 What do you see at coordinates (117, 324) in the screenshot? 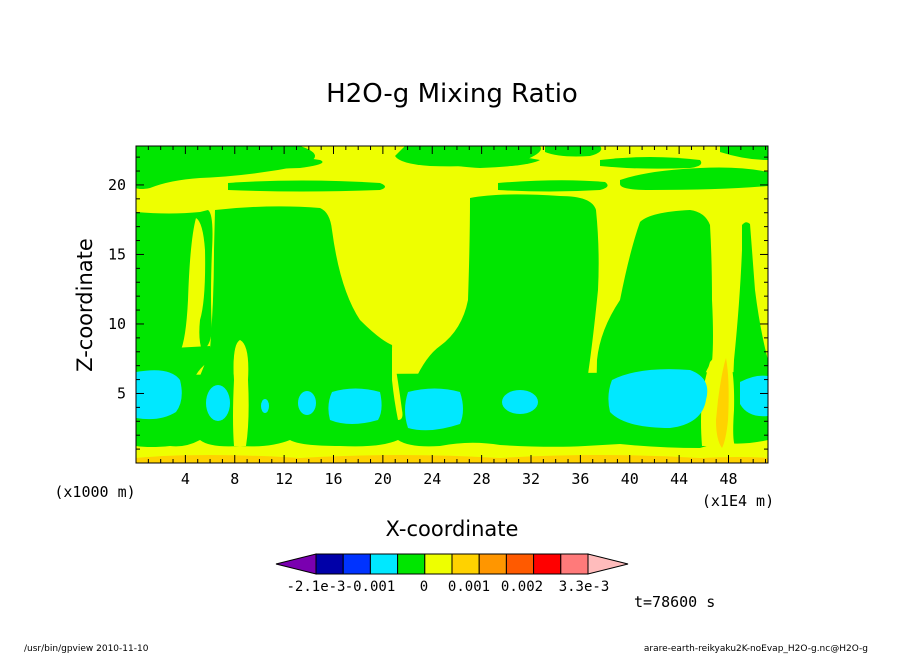
I see `y-tick-label: 10` at bounding box center [117, 324].